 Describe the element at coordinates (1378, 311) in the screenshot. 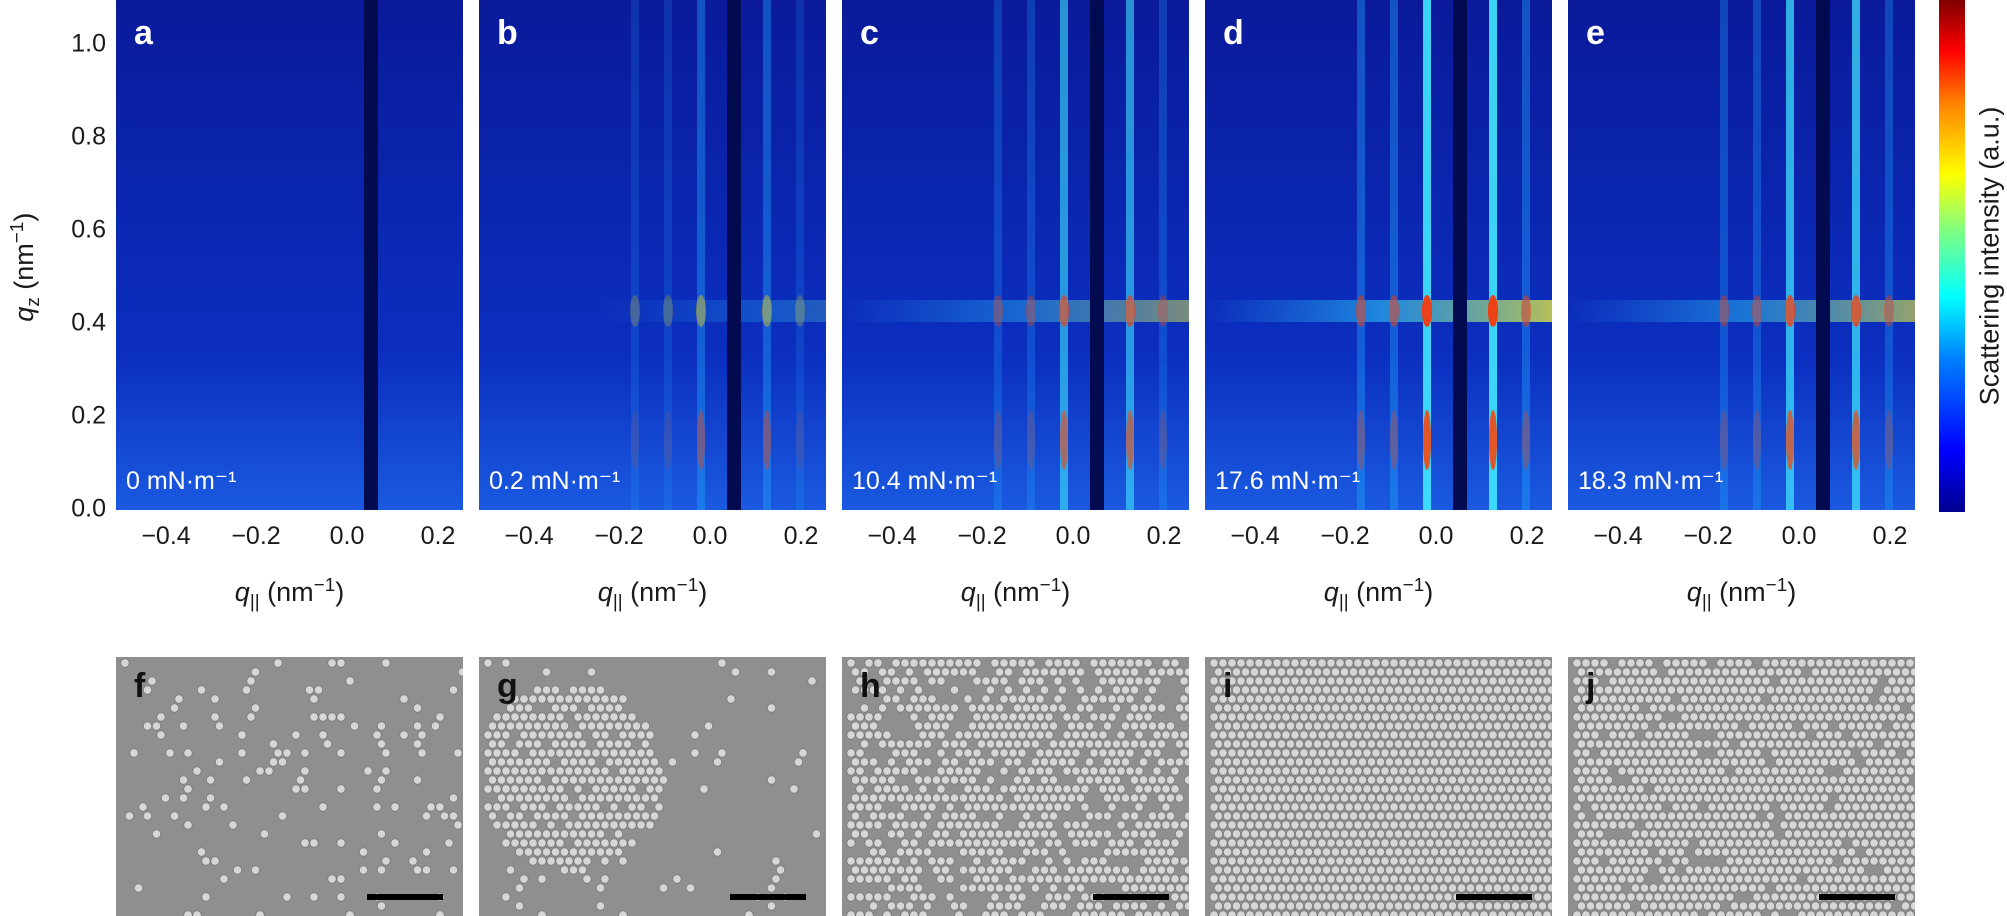

I see `bragg-rod-band` at that location.